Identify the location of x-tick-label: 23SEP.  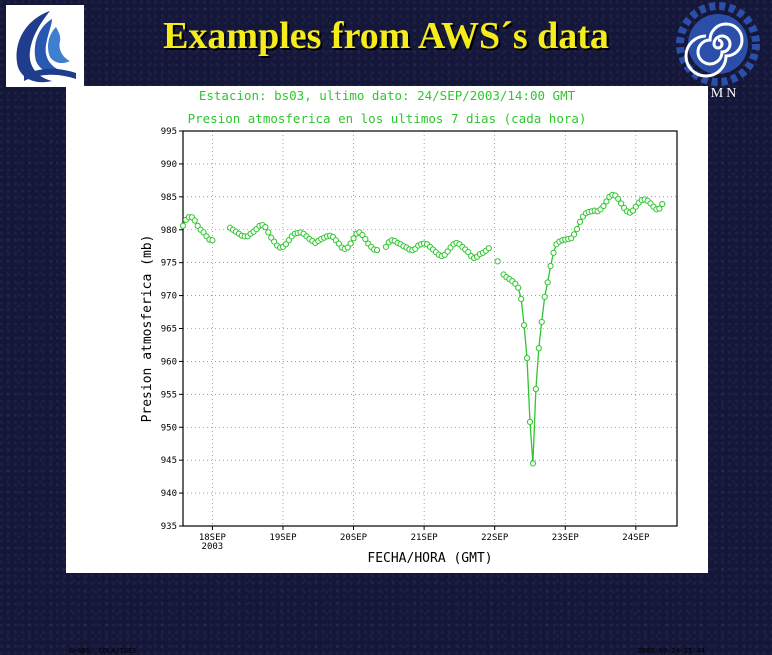
(566, 538).